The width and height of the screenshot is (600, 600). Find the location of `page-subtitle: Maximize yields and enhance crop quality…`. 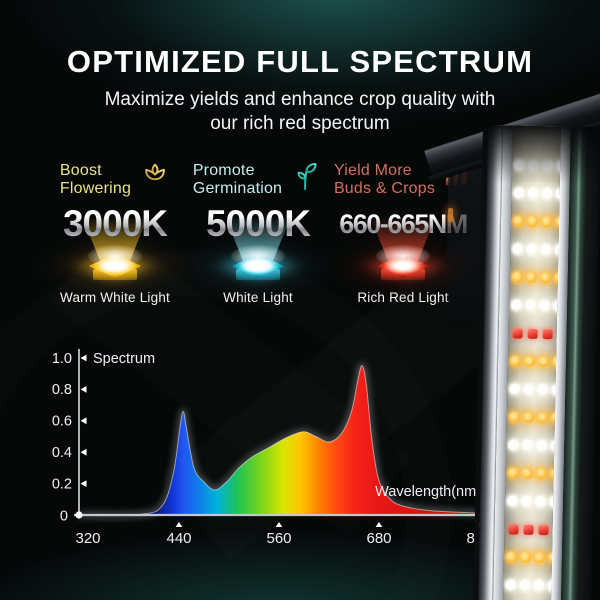

page-subtitle: Maximize yields and enhance crop quality… is located at coordinates (300, 112).